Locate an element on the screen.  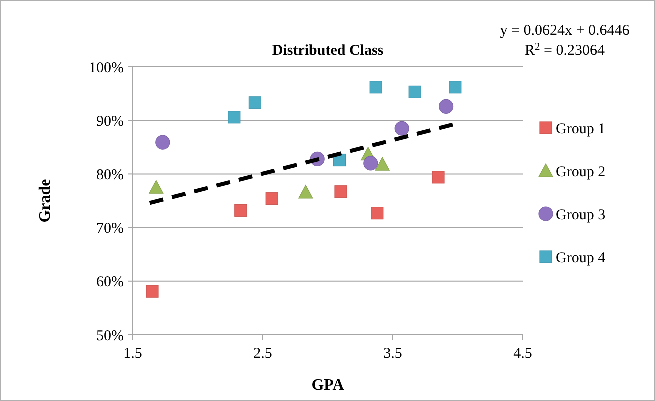
y-axis-title: Grade is located at coordinates (45, 201).